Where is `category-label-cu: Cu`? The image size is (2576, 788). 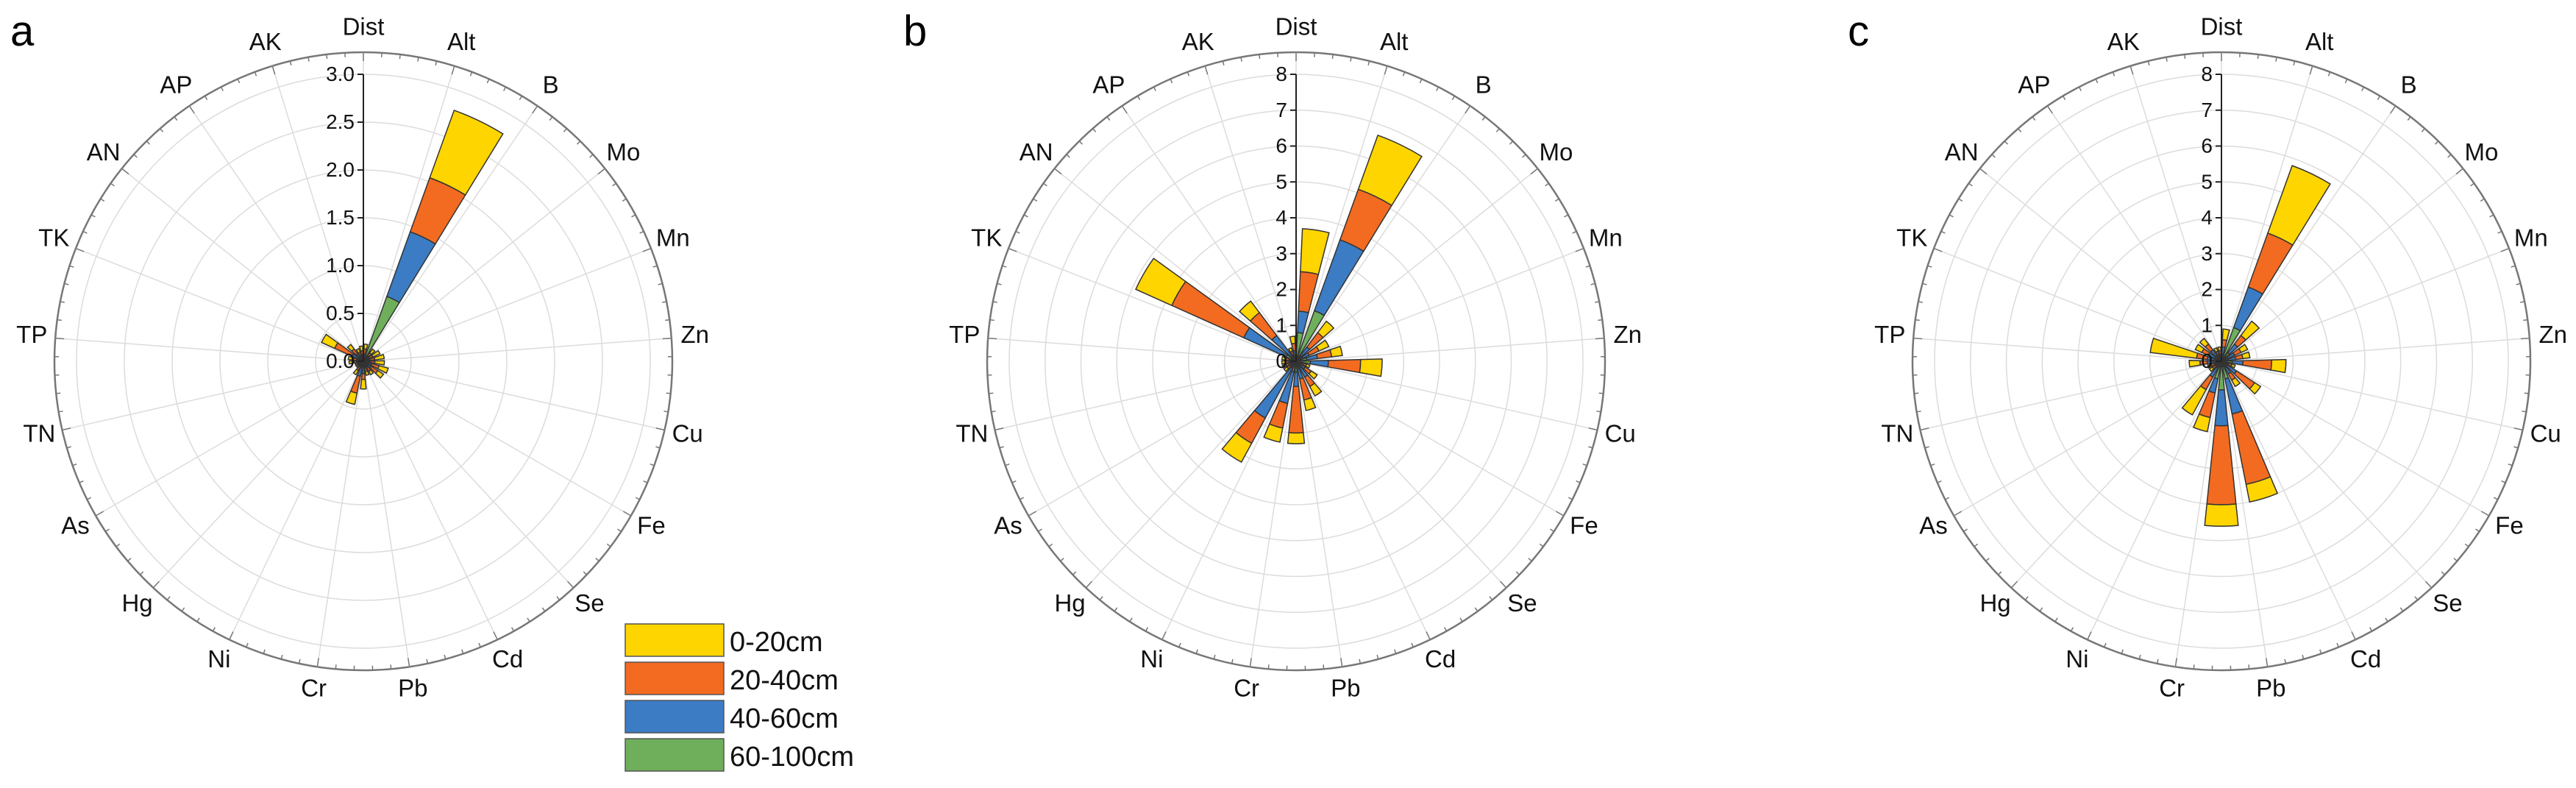 category-label-cu: Cu is located at coordinates (687, 433).